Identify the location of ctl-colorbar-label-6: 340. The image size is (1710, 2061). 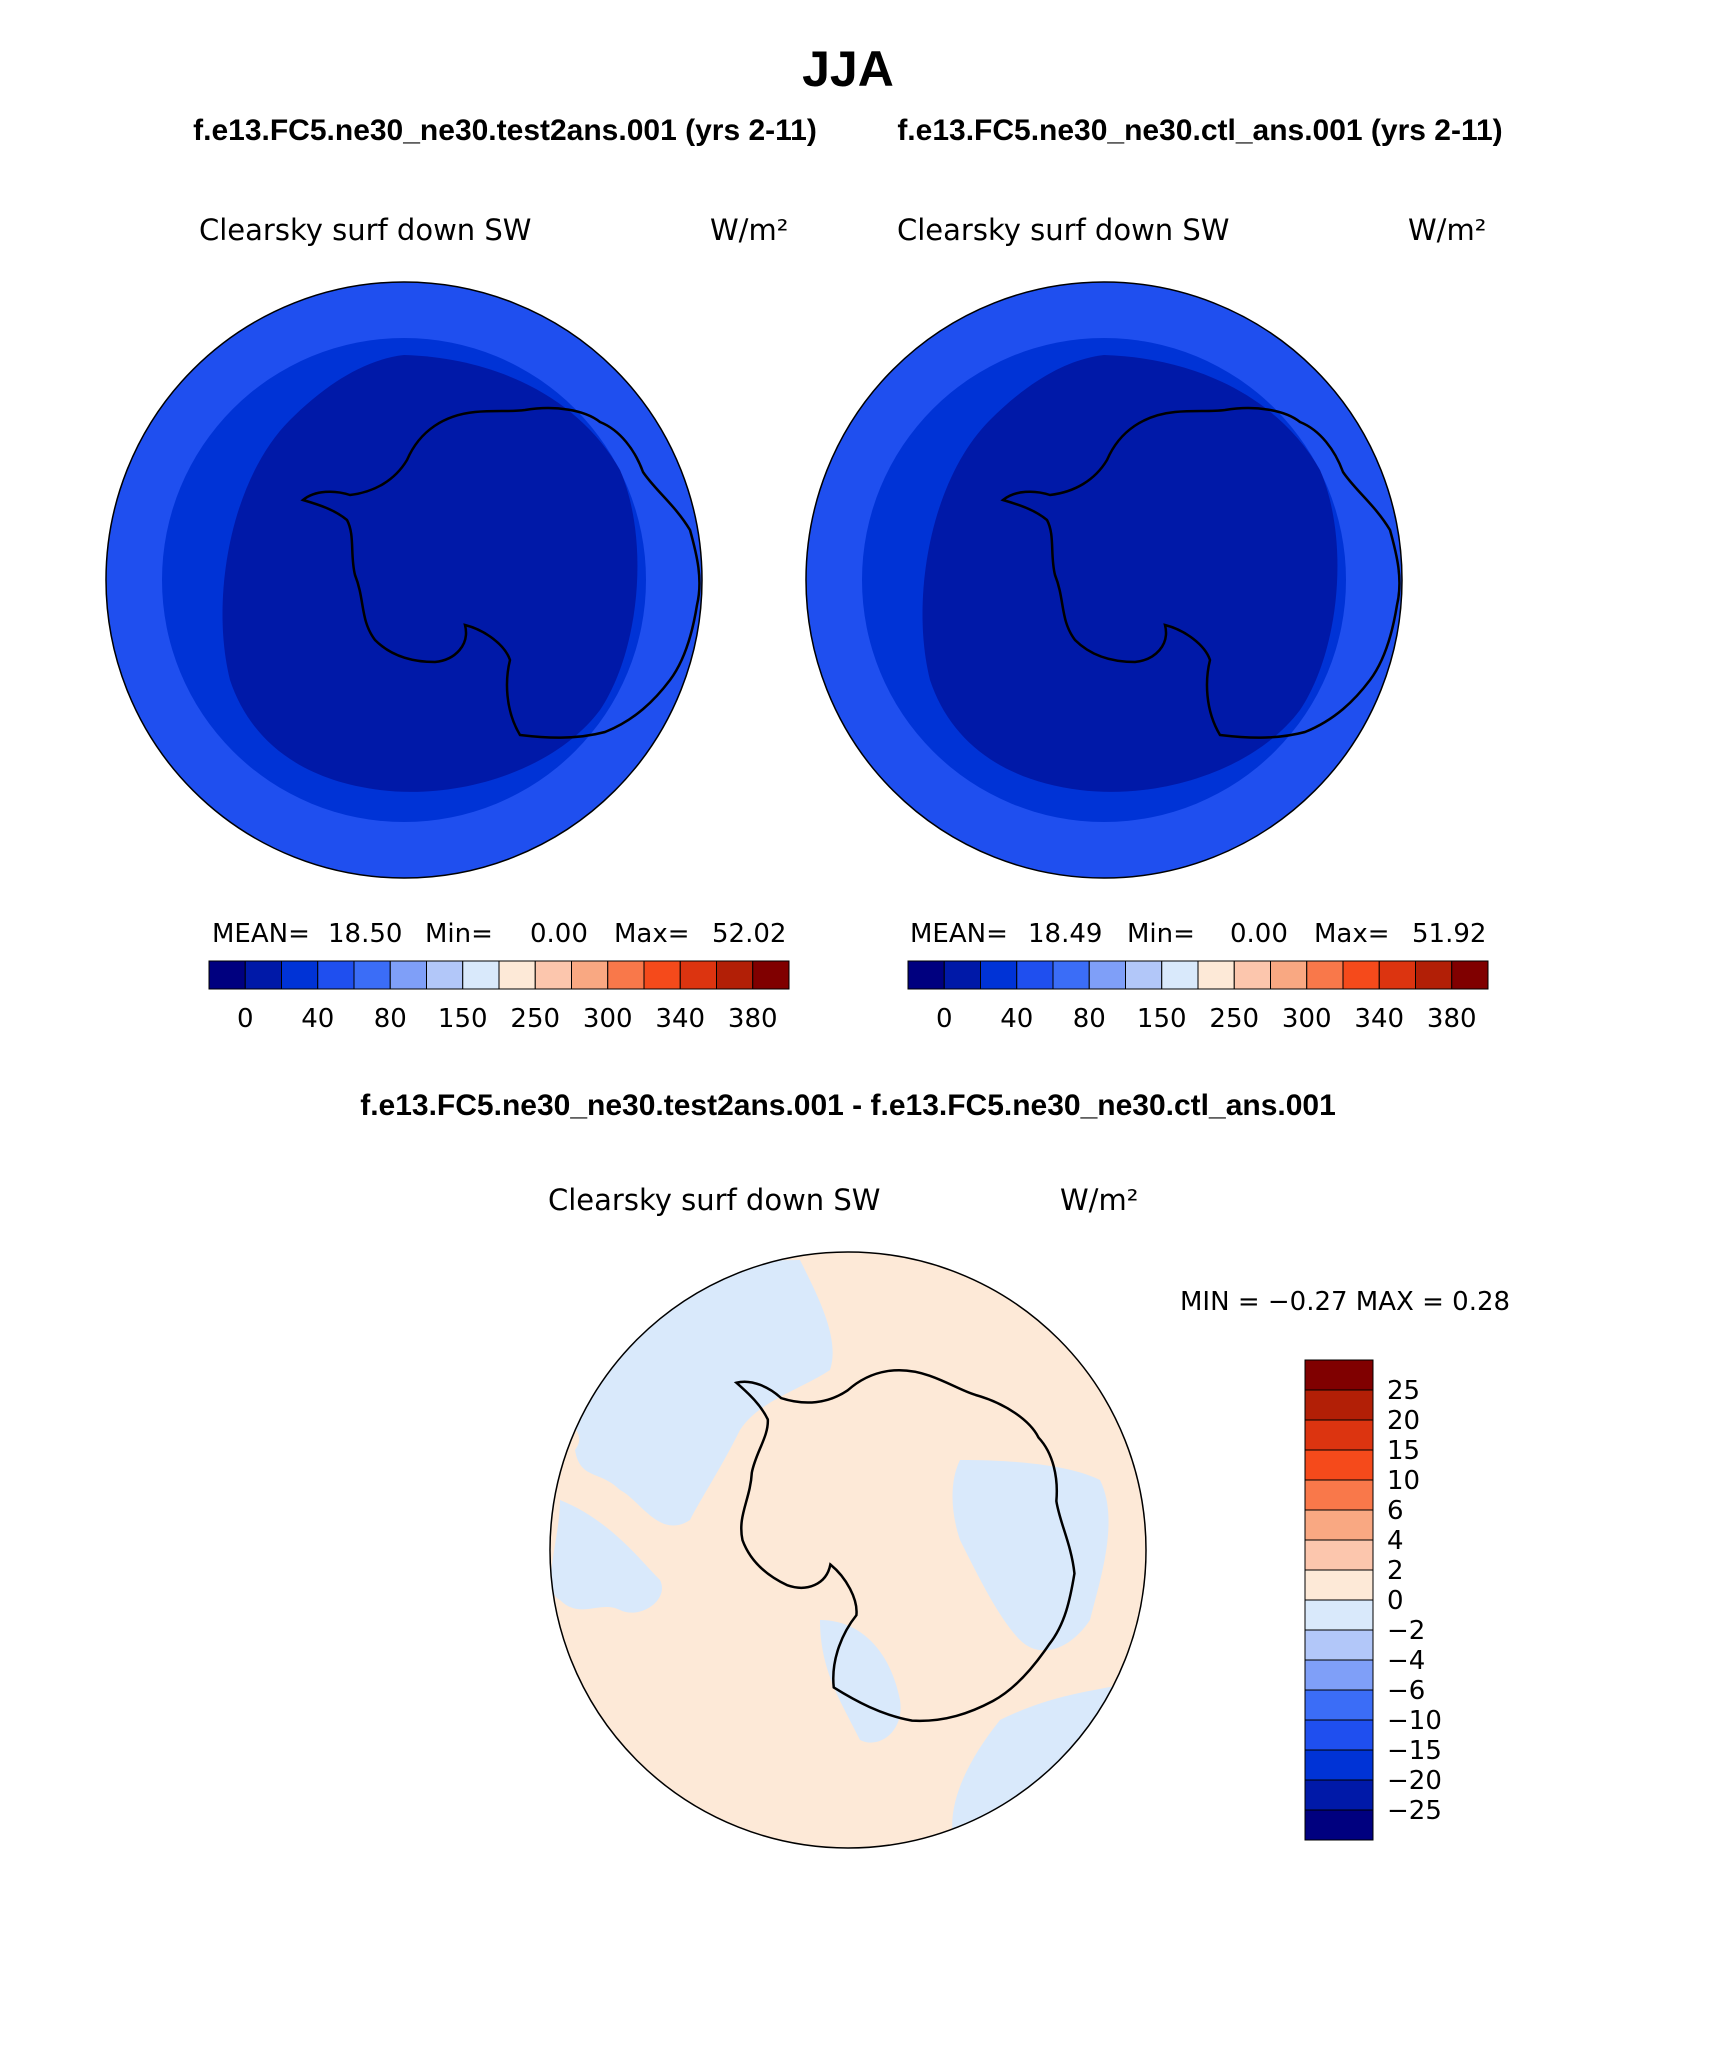
(1379, 1019).